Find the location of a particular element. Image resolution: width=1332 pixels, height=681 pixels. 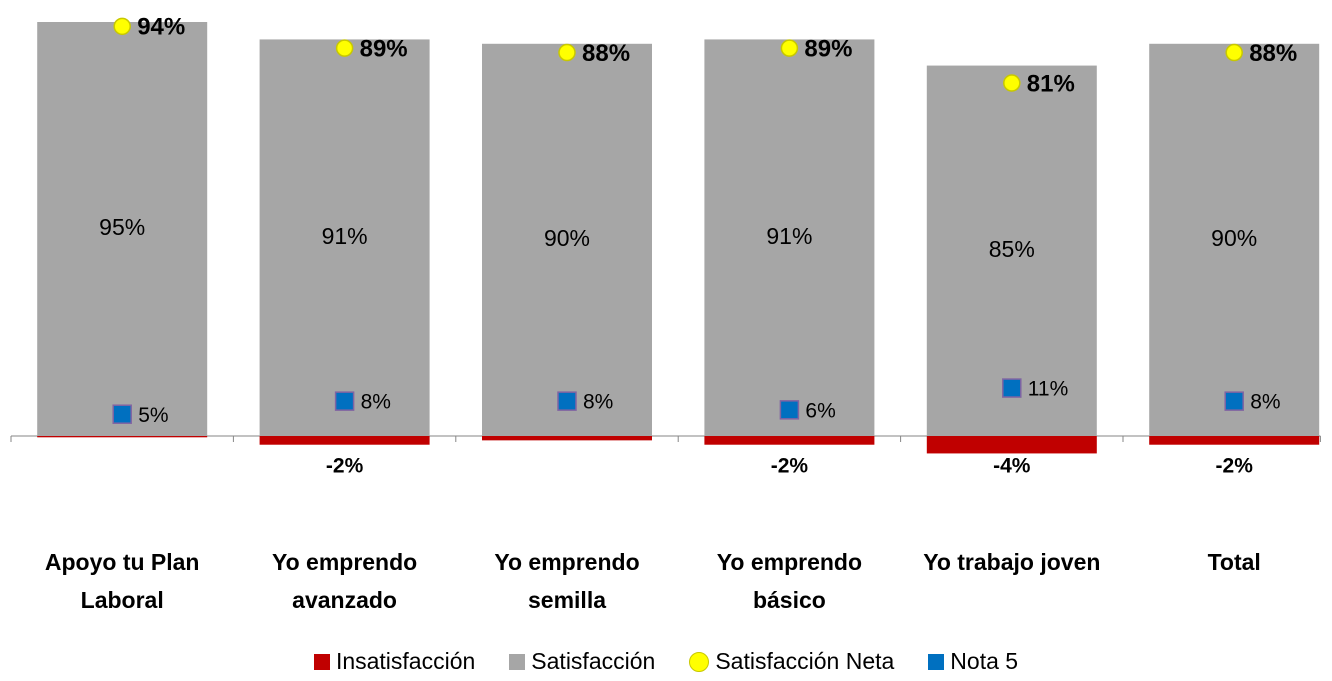

legend-item: Nota 5 is located at coordinates (973, 661).